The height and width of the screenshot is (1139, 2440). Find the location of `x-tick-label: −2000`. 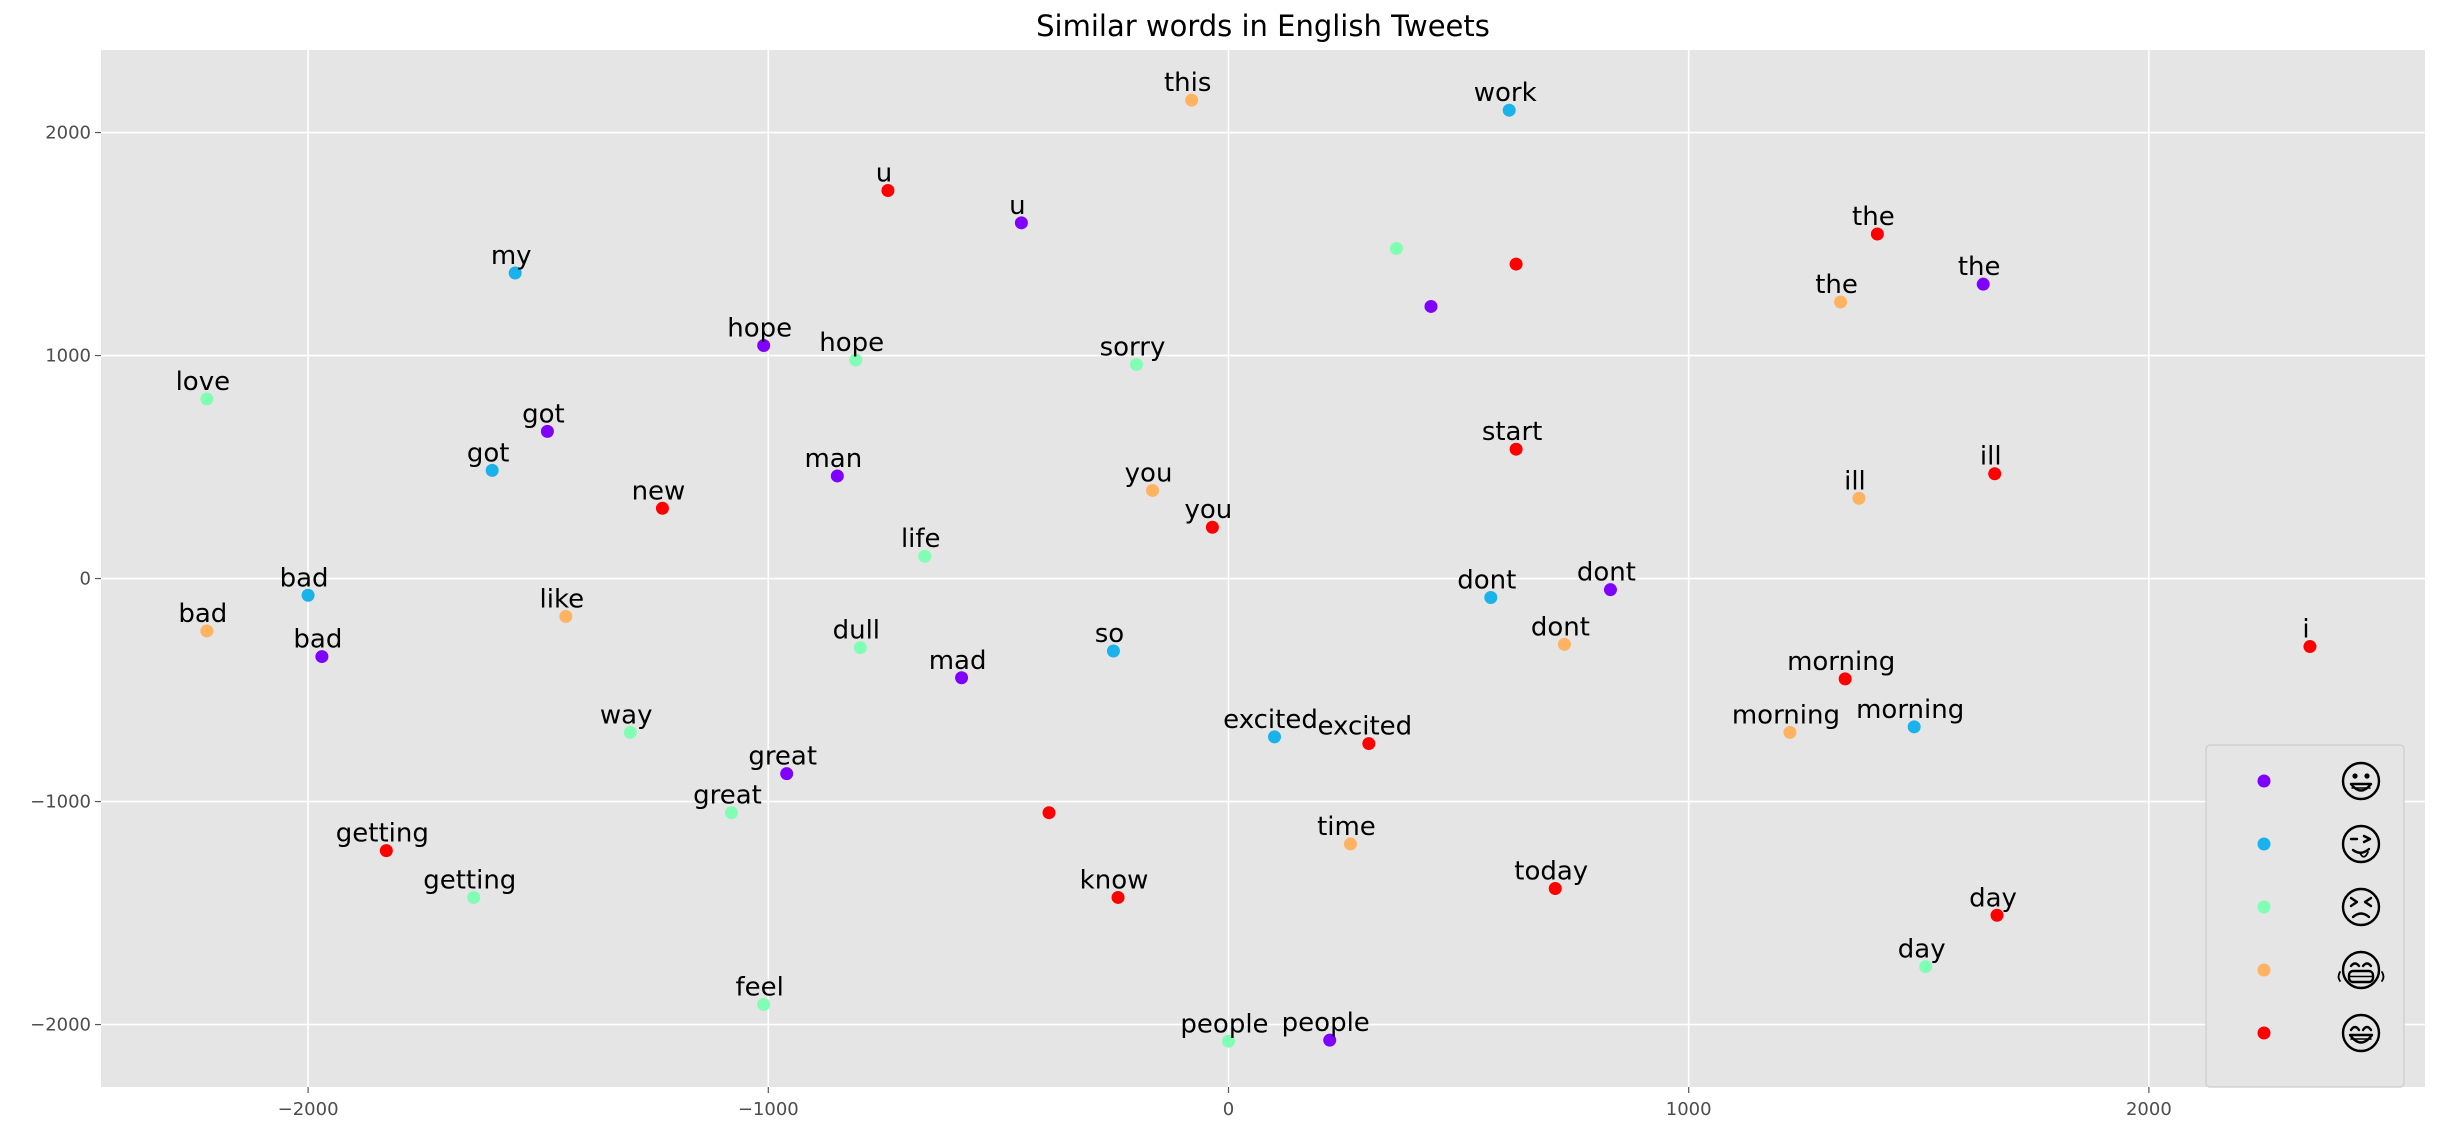

x-tick-label: −2000 is located at coordinates (308, 1109).